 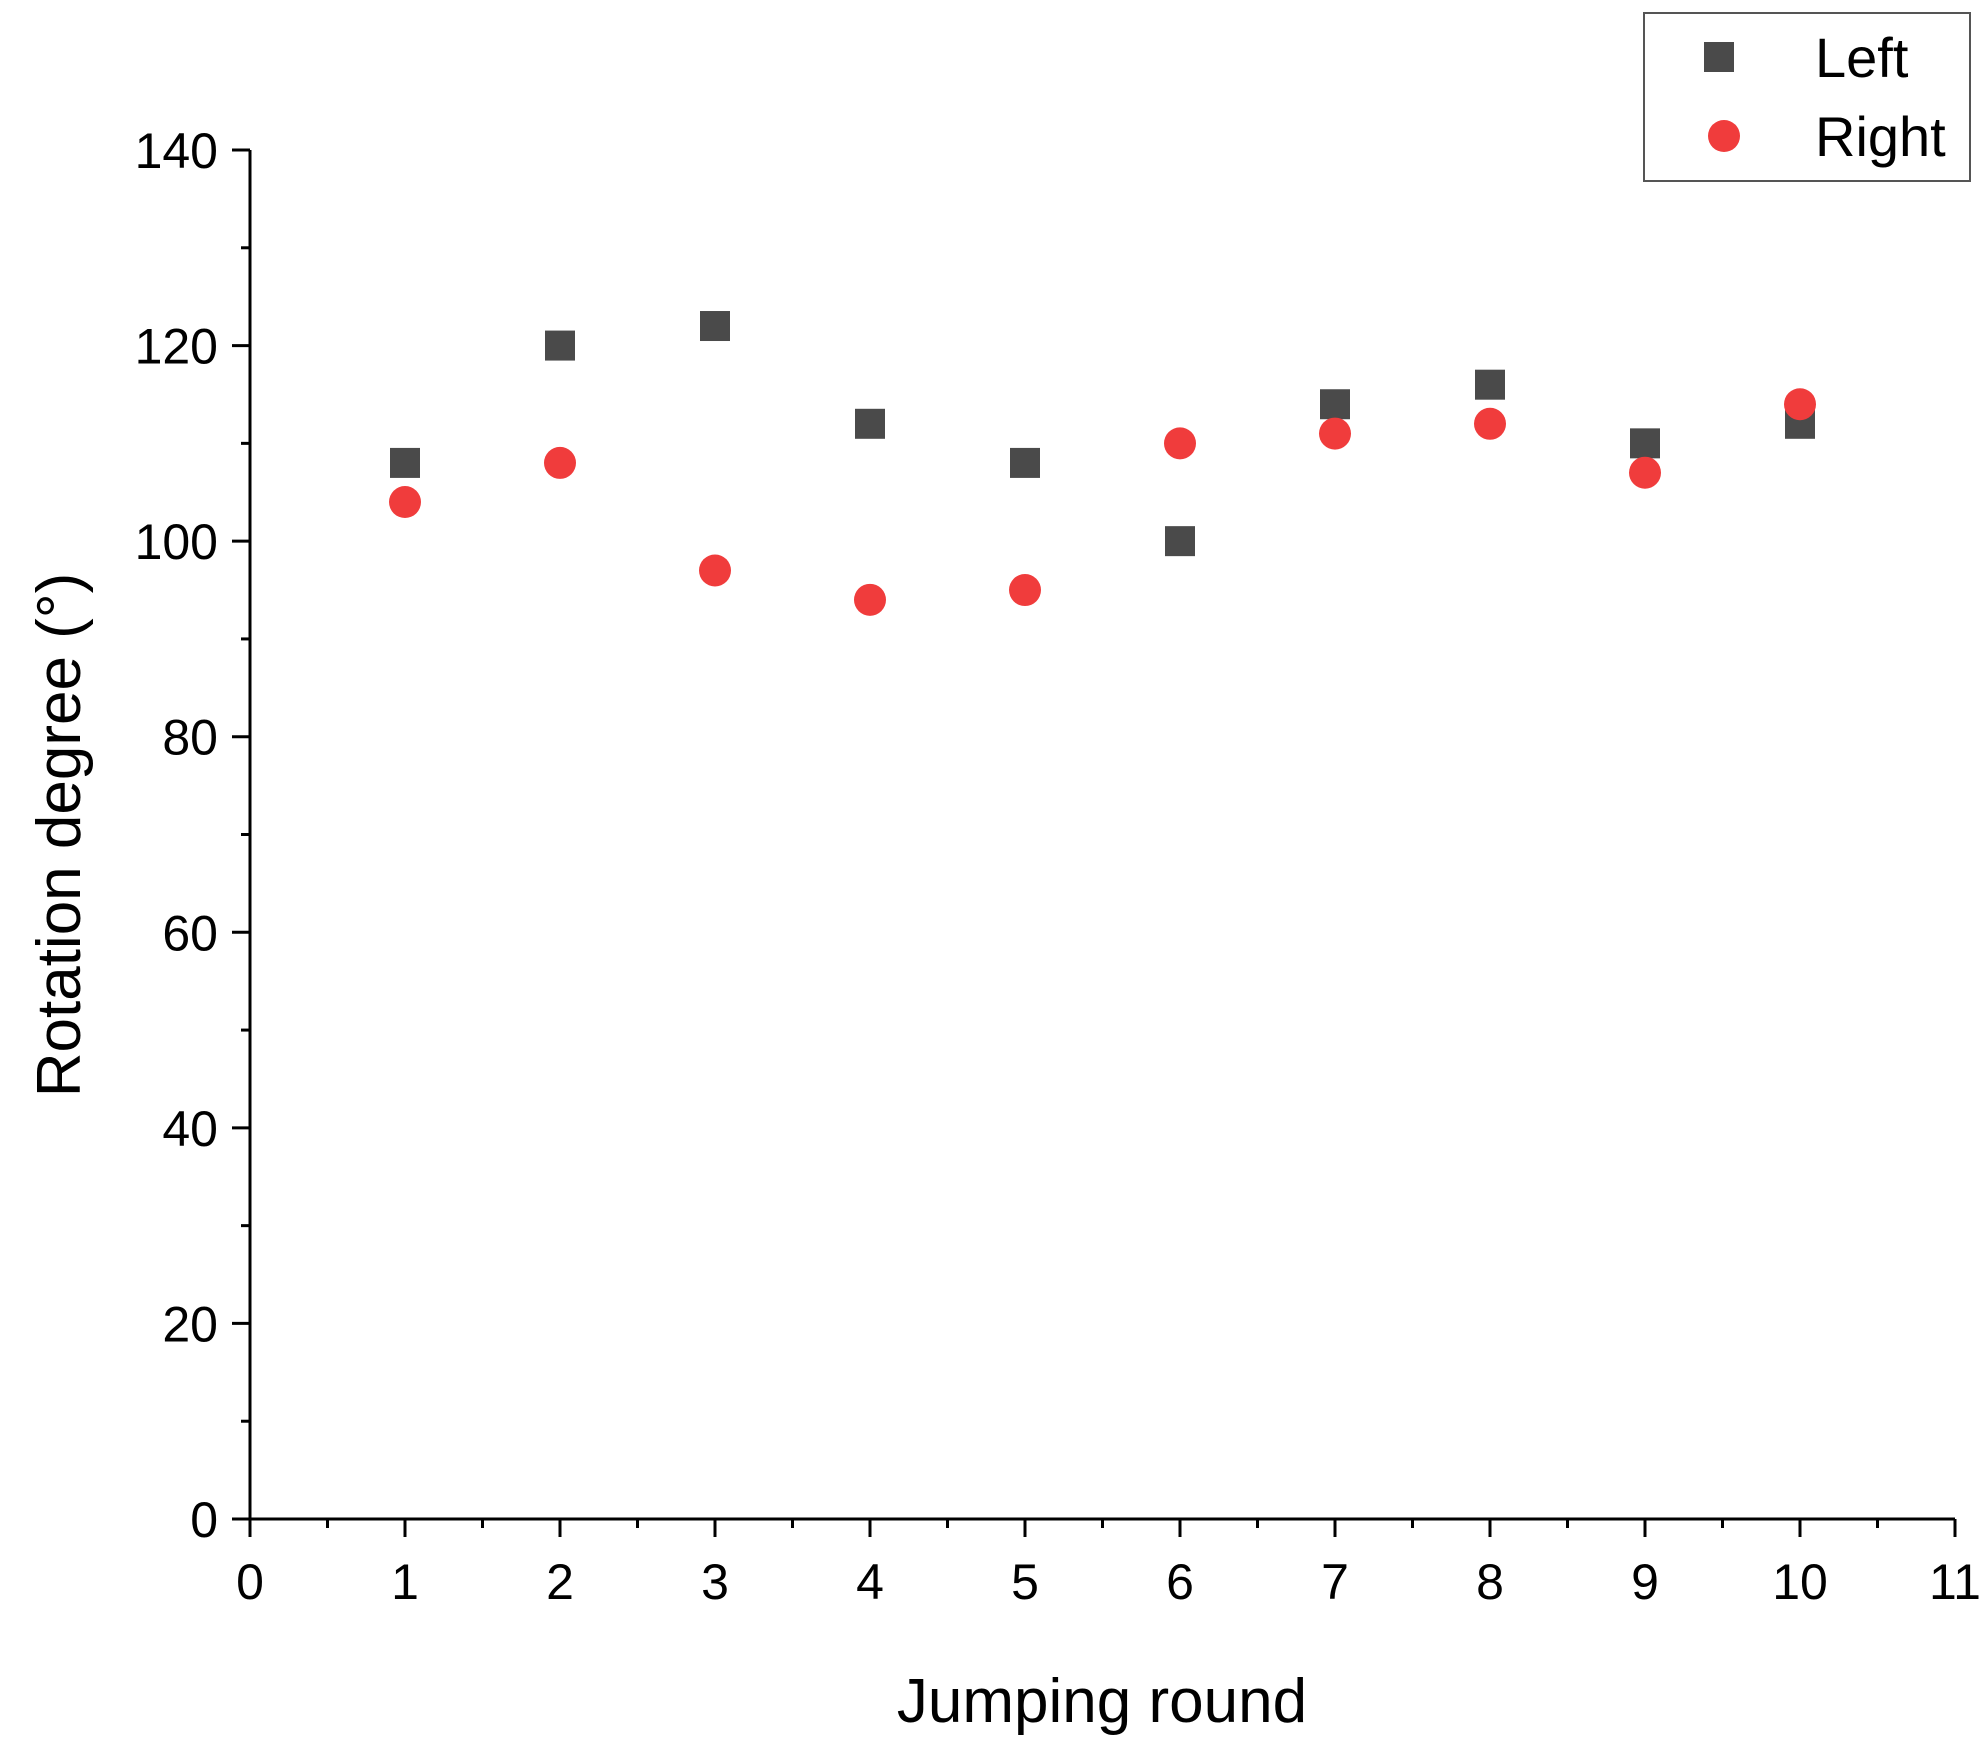 What do you see at coordinates (1645, 1582) in the screenshot?
I see `x-tick-label: 9` at bounding box center [1645, 1582].